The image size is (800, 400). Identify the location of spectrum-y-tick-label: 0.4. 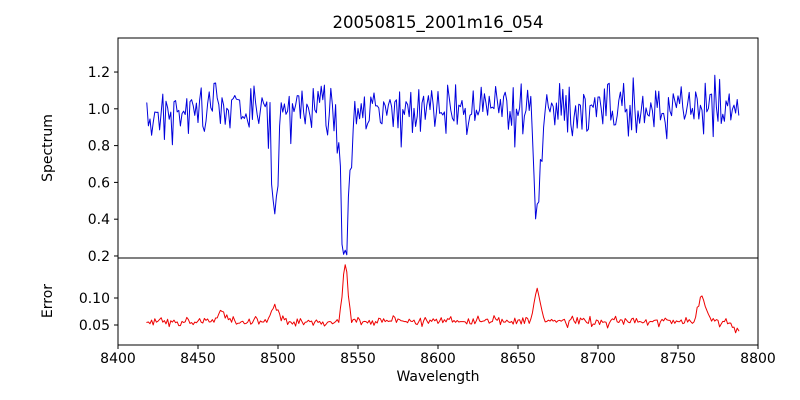
(99, 220).